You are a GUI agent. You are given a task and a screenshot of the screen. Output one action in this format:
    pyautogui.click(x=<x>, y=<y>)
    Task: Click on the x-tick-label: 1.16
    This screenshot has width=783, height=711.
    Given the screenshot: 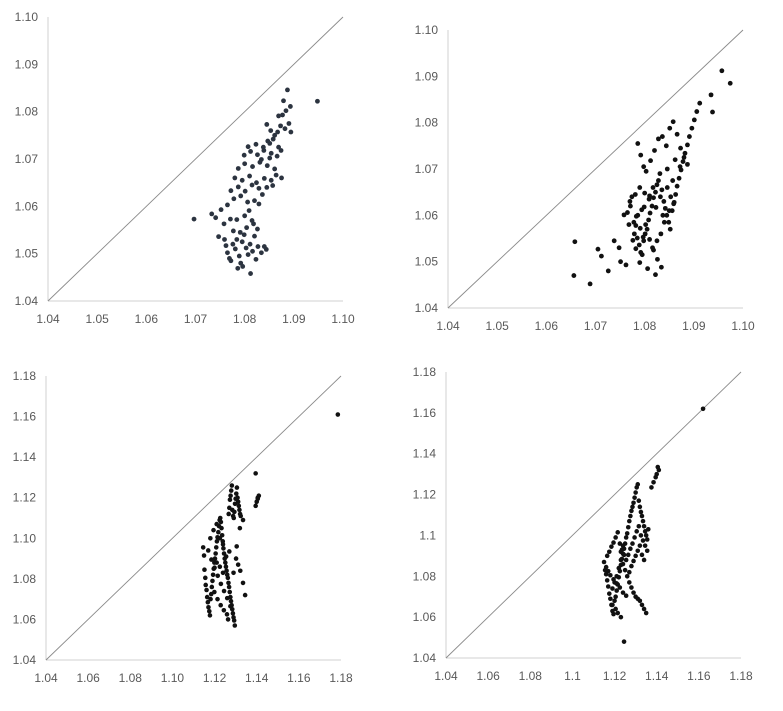 What is the action you would take?
    pyautogui.click(x=299, y=678)
    